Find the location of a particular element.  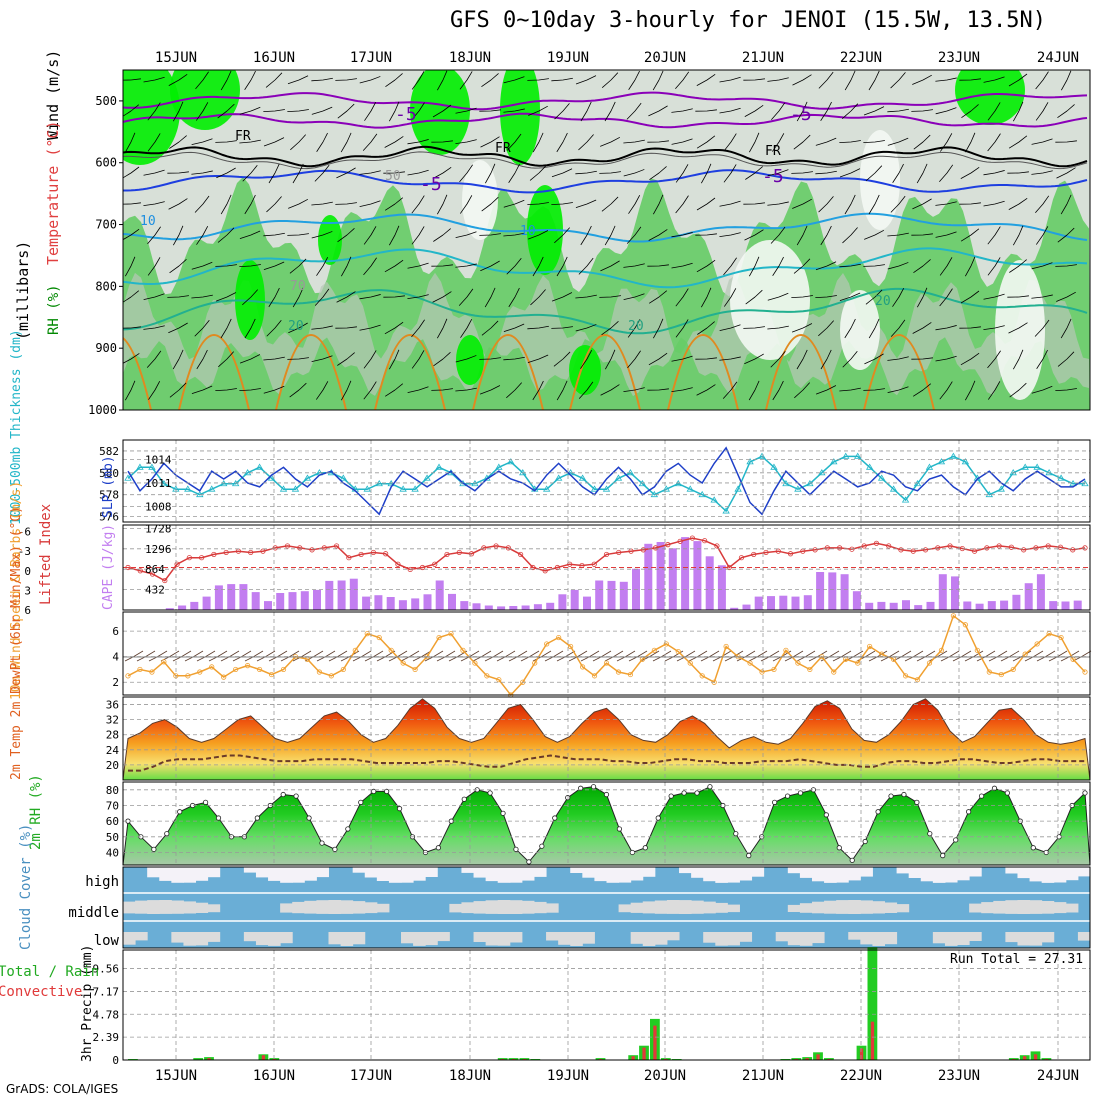

precip-tick-label: 9.56 is located at coordinates (106, 969).